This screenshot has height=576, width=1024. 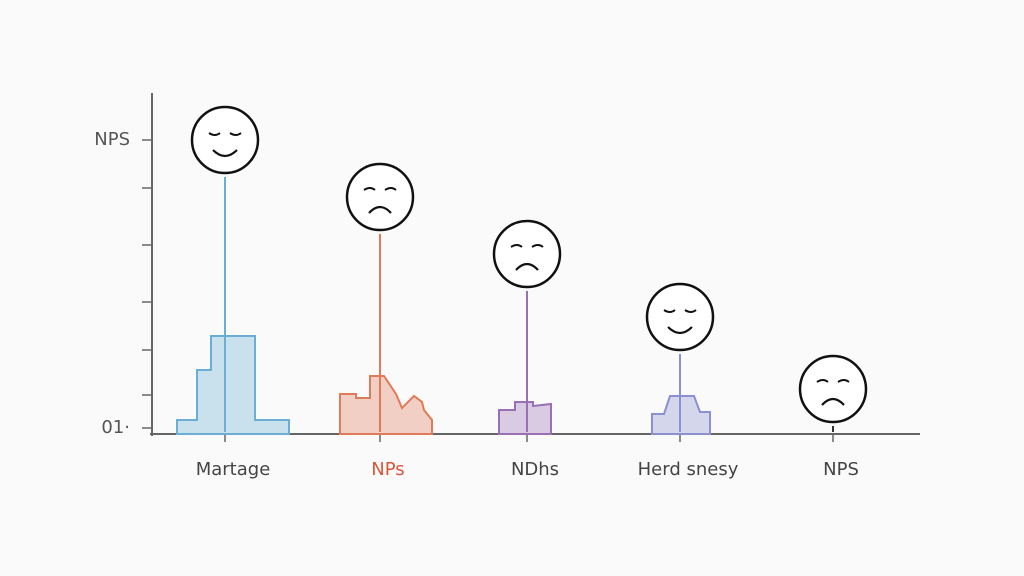 I want to click on y-tick-label: NPS, so click(x=112, y=139).